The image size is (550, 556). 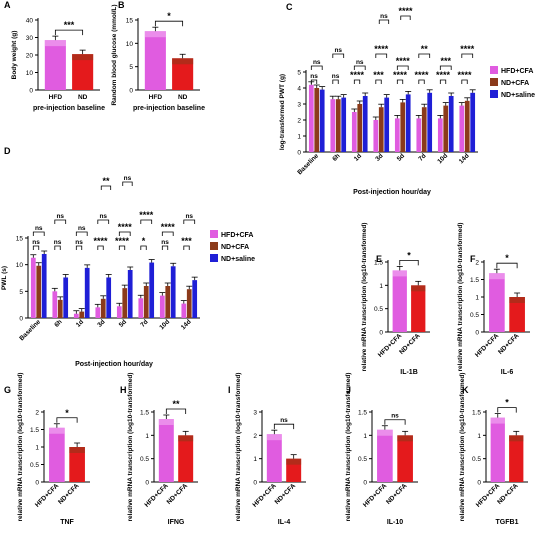 What do you see at coordinates (21, 292) in the screenshot?
I see `y-tick-label: 5` at bounding box center [21, 292].